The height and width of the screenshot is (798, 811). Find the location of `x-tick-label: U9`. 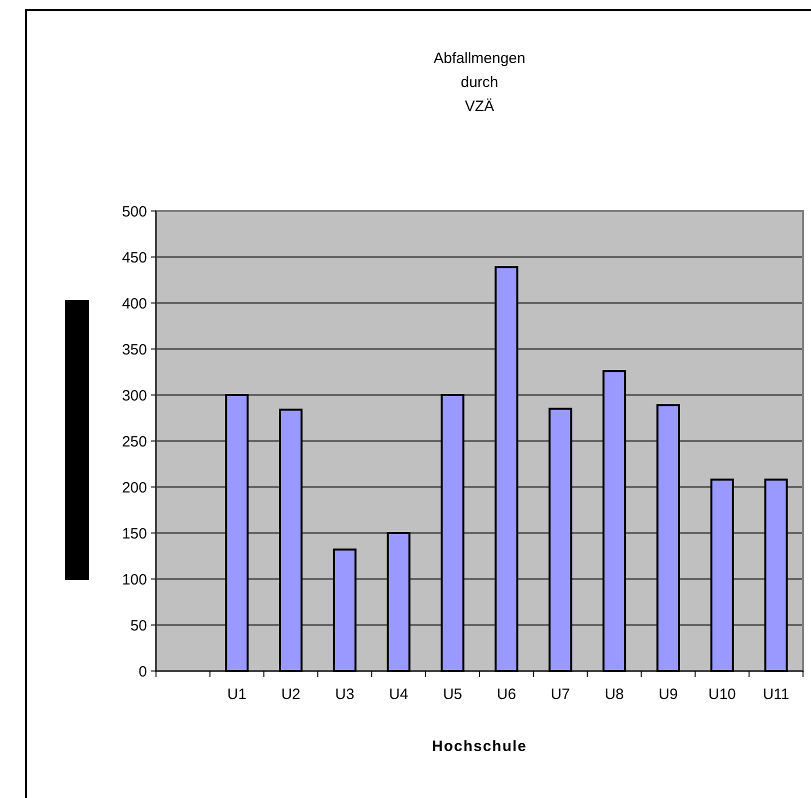

x-tick-label: U9 is located at coordinates (668, 694).